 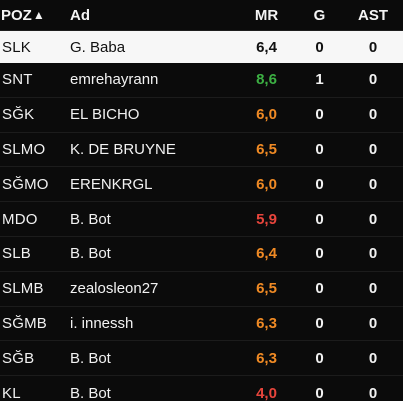 What do you see at coordinates (373, 15) in the screenshot?
I see `column-header-assists: AST` at bounding box center [373, 15].